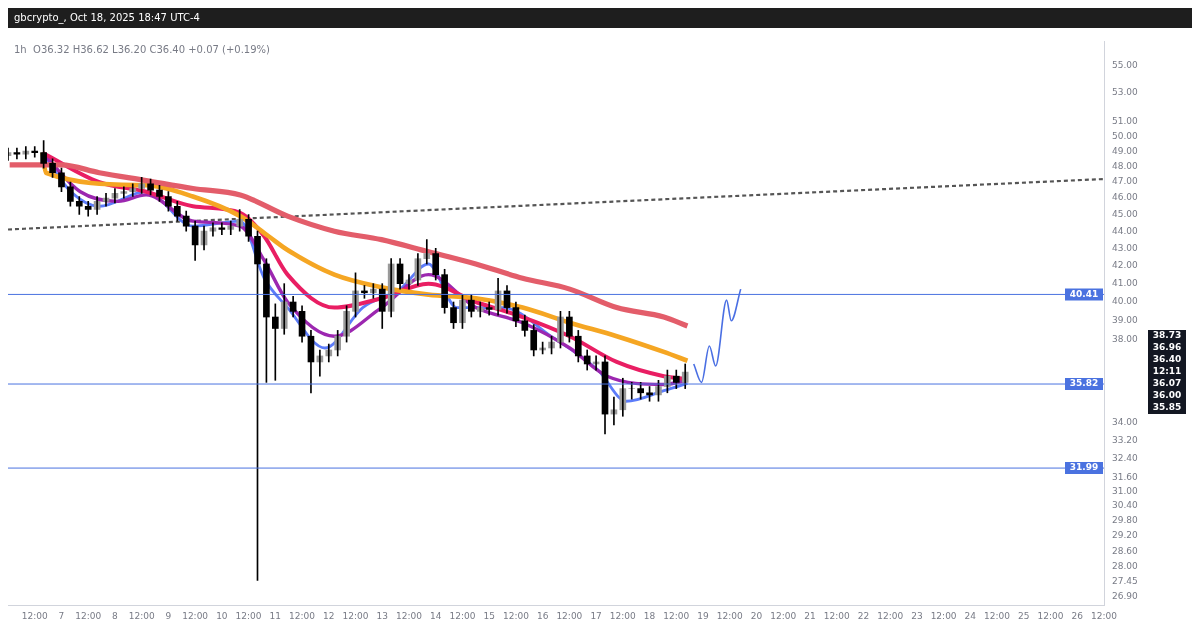 The image size is (1200, 639). I want to click on y-tick-label: 27.45, so click(1125, 581).